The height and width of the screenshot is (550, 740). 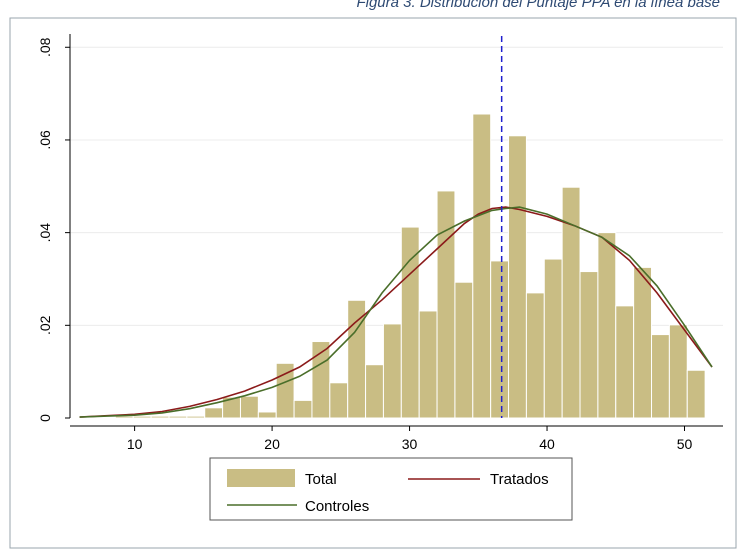 I want to click on y-tick-label: .04, so click(x=45, y=233).